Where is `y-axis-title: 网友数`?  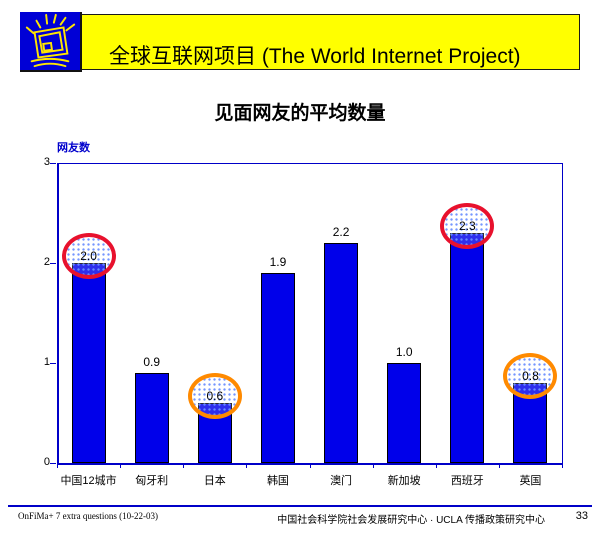
y-axis-title: 网友数 is located at coordinates (73, 148).